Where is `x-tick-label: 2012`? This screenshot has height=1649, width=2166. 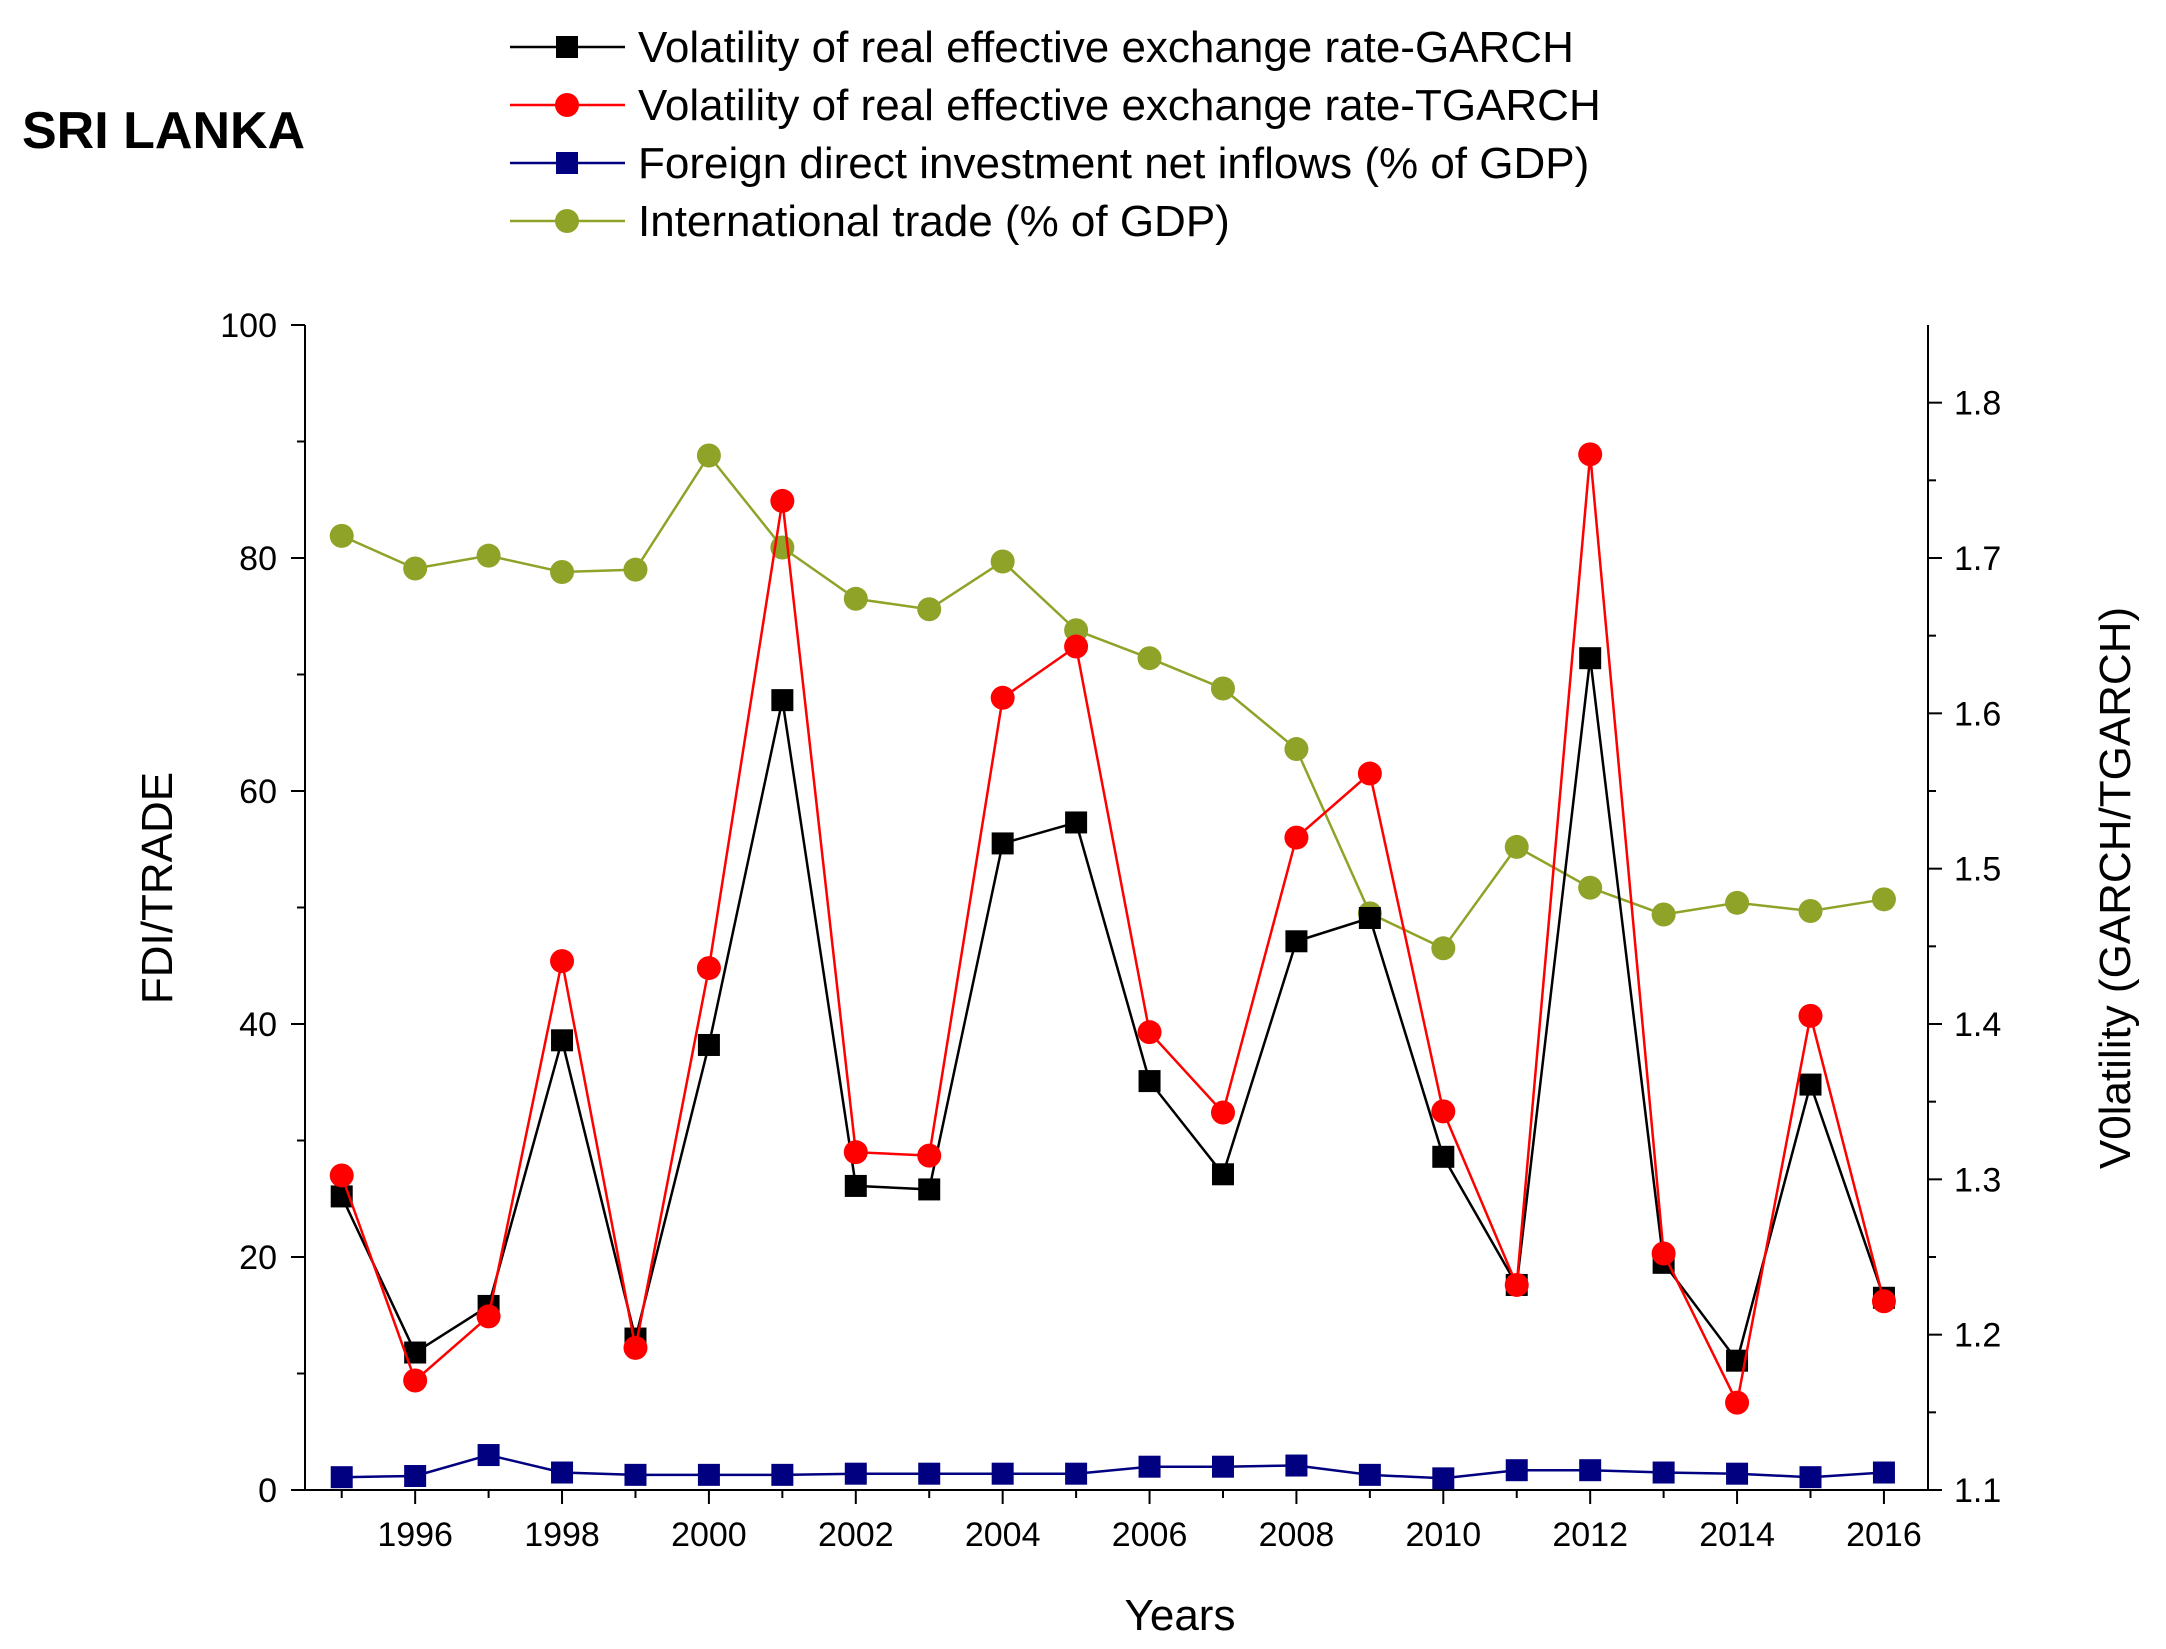
x-tick-label: 2012 is located at coordinates (1590, 1535).